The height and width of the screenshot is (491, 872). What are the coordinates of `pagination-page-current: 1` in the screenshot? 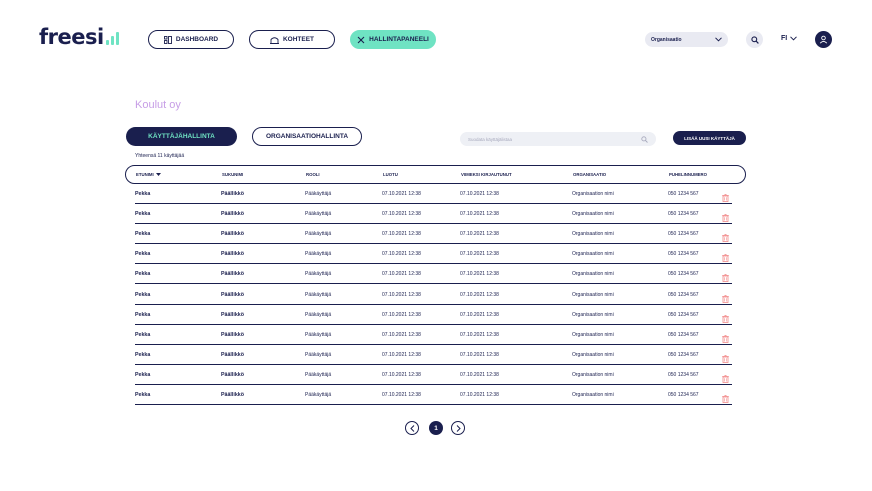 It's located at (436, 428).